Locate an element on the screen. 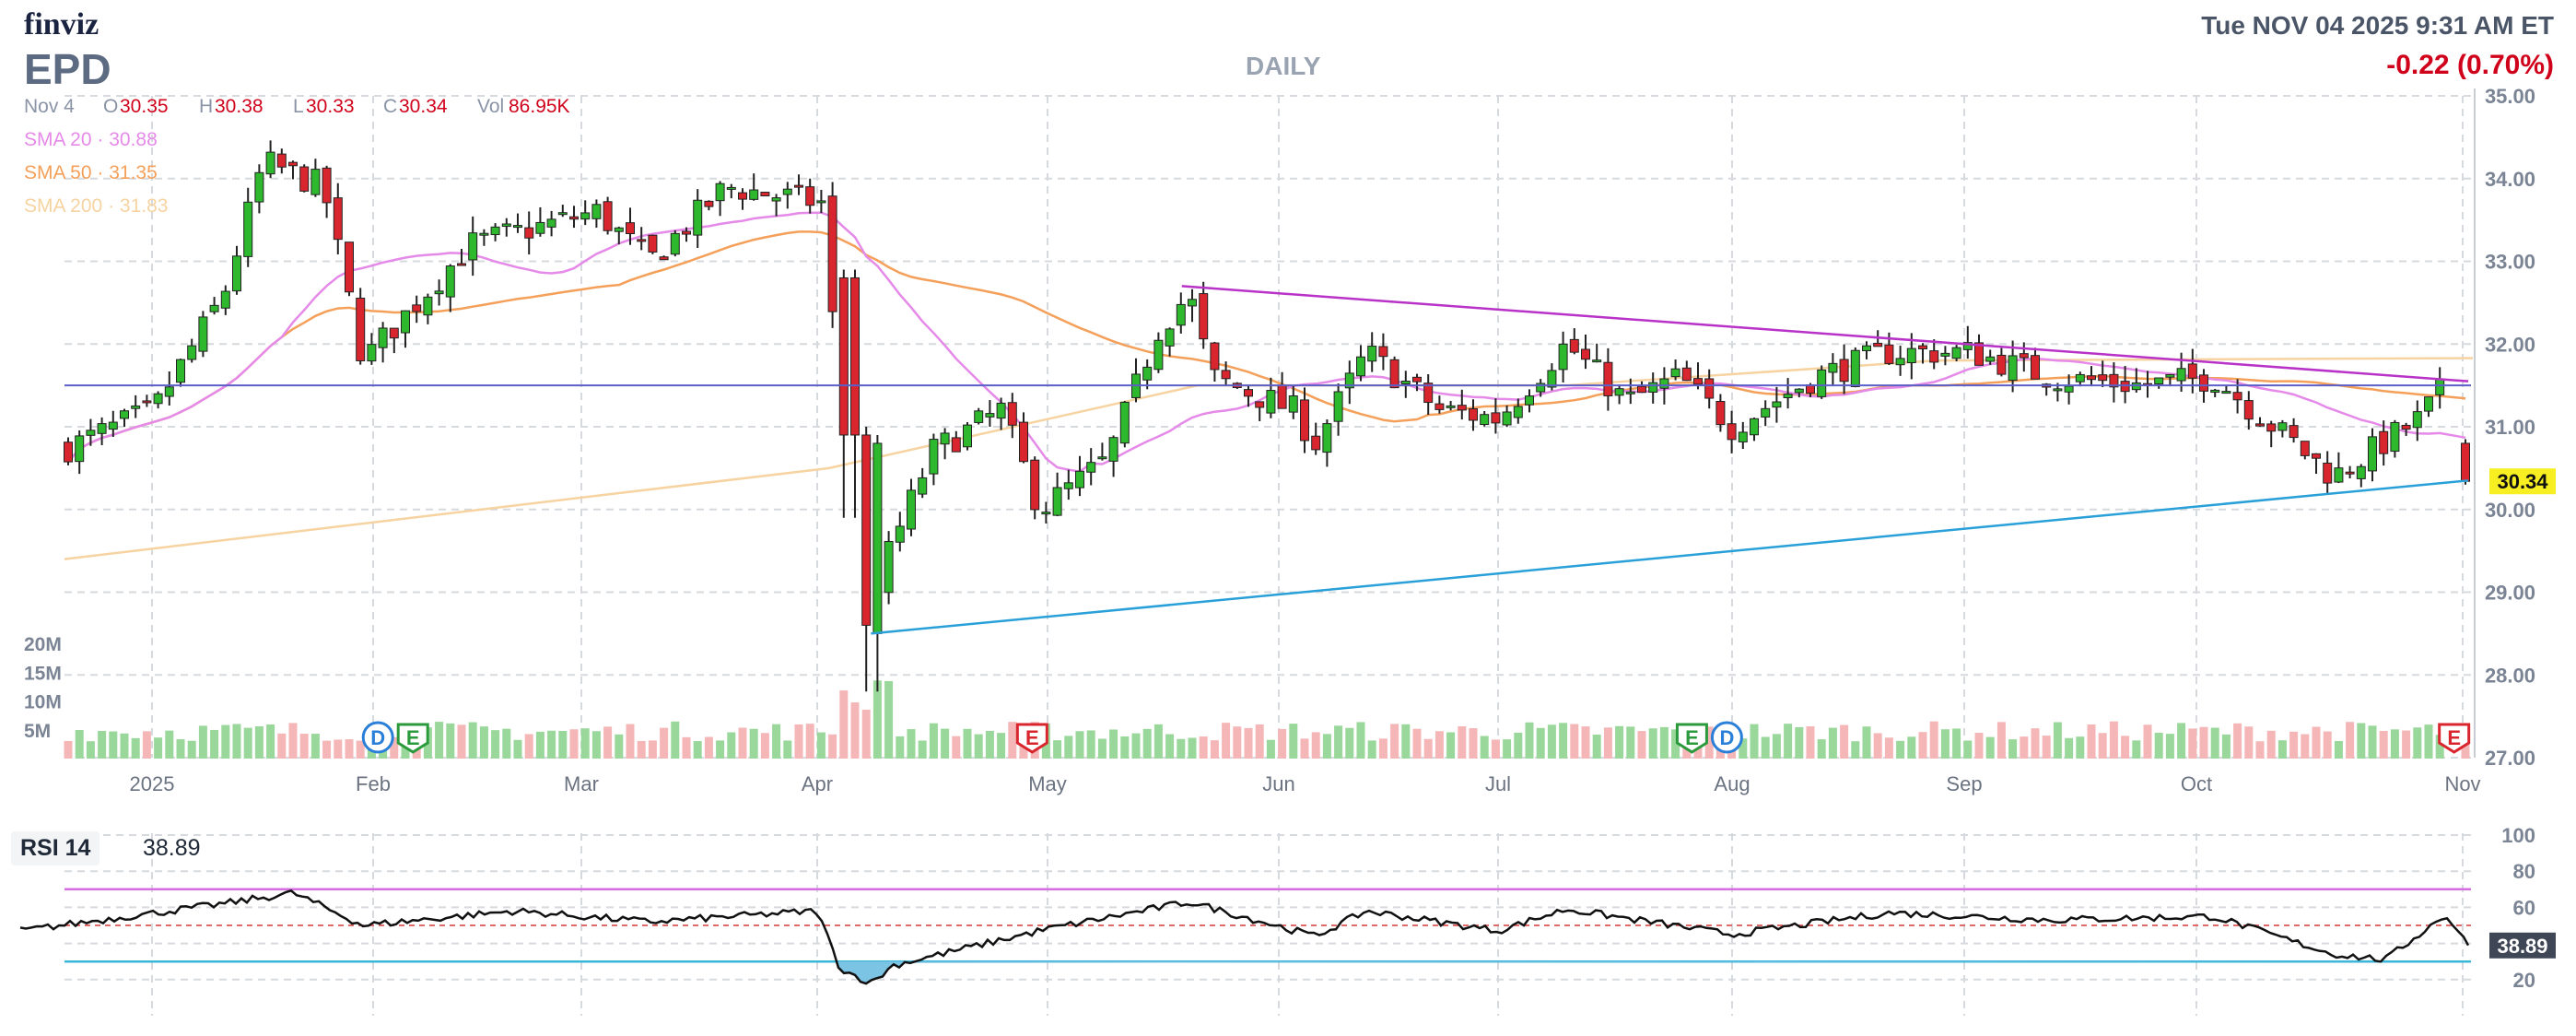  sma50-label: SMA 50 is located at coordinates (58, 172).